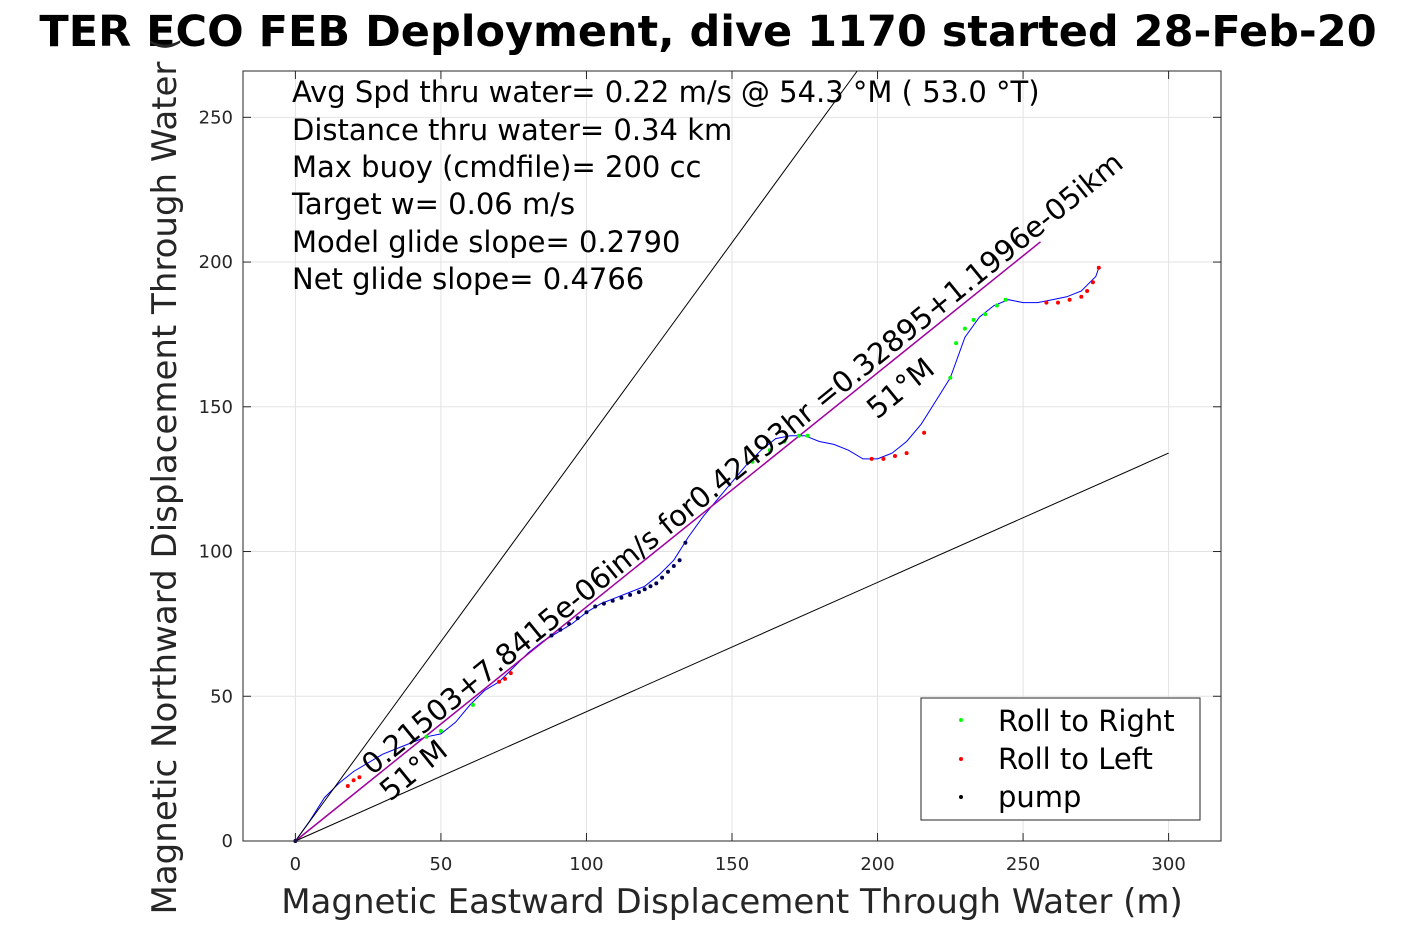  Describe the element at coordinates (1075, 759) in the screenshot. I see `legend-label-roll-left: Roll to Left` at that location.